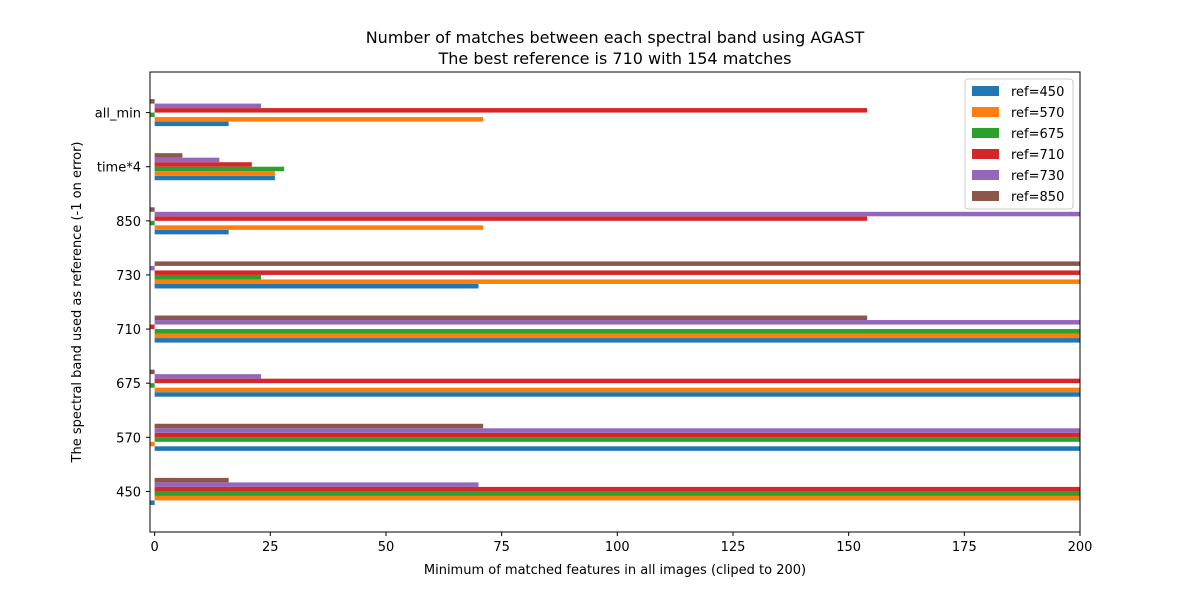  I want to click on y-tick-label: 570, so click(128, 438).